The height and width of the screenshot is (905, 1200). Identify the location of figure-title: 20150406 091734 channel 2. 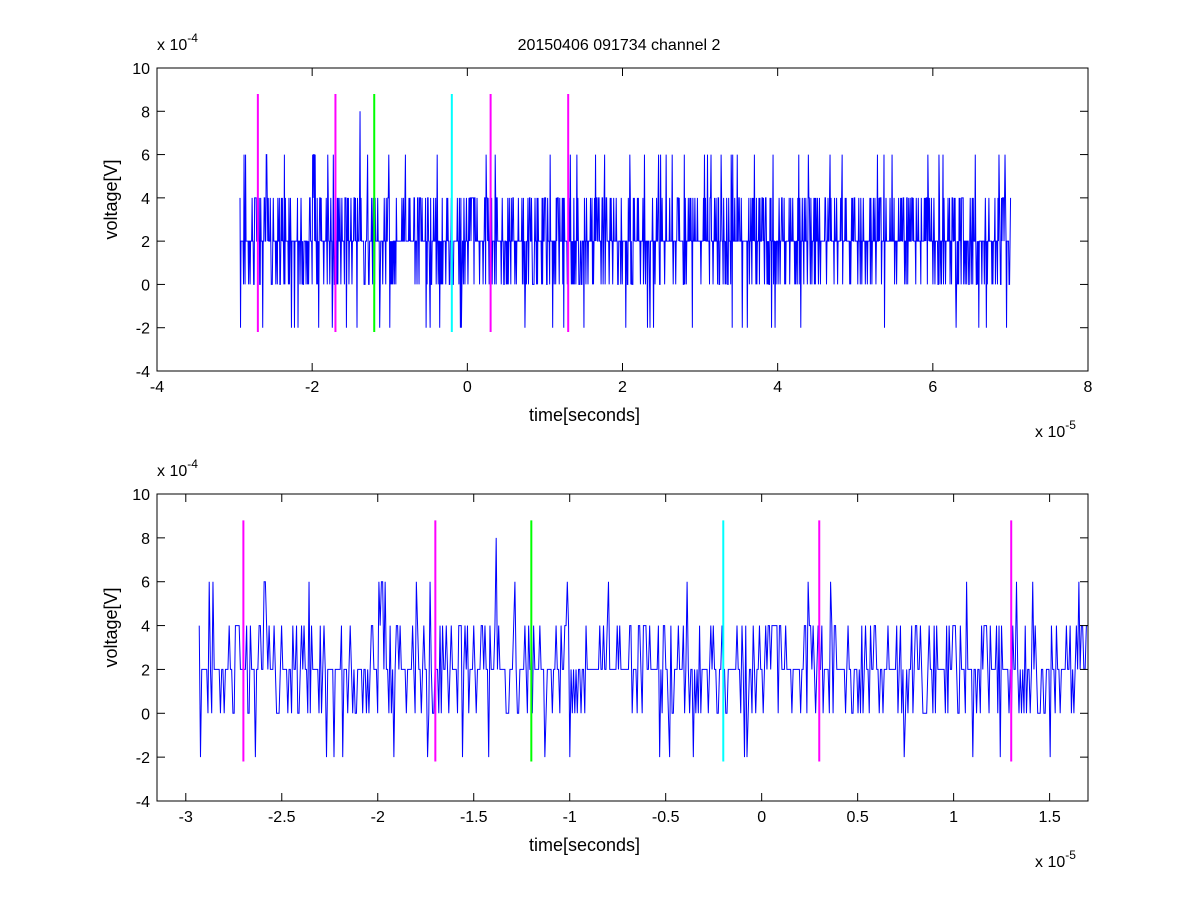
(619, 45).